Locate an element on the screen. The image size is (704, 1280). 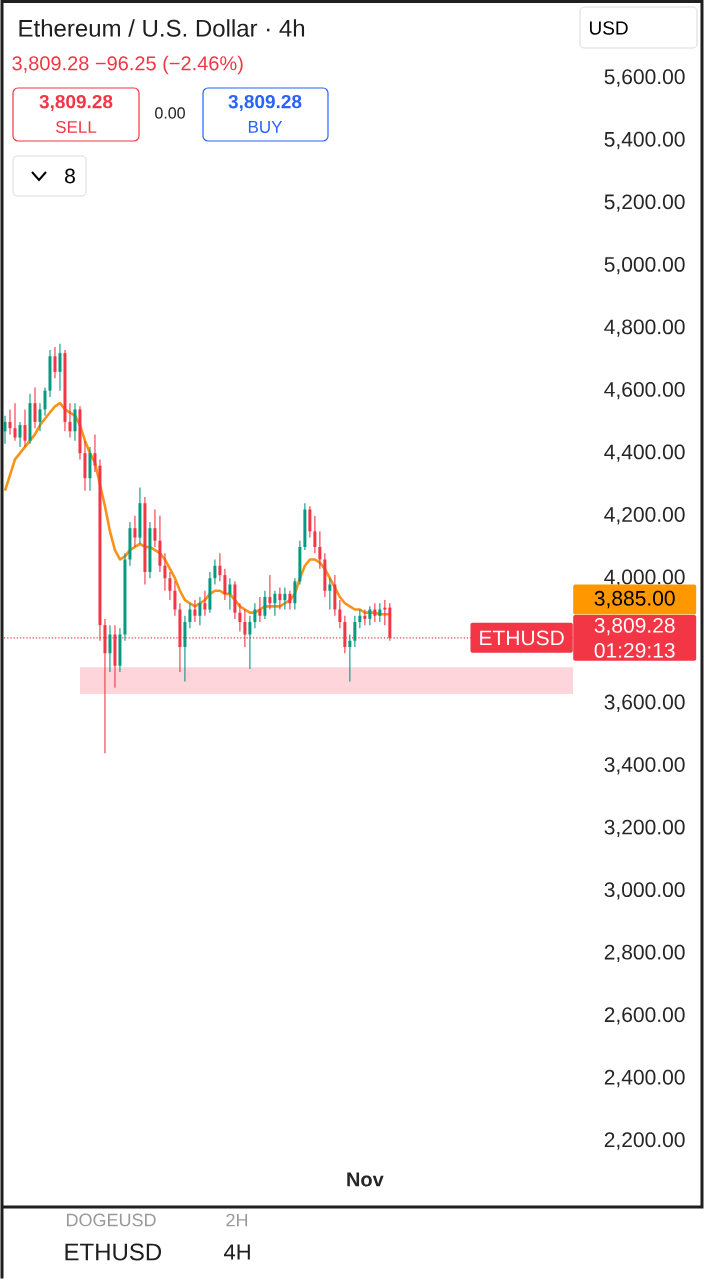
text: USD is located at coordinates (608, 28).